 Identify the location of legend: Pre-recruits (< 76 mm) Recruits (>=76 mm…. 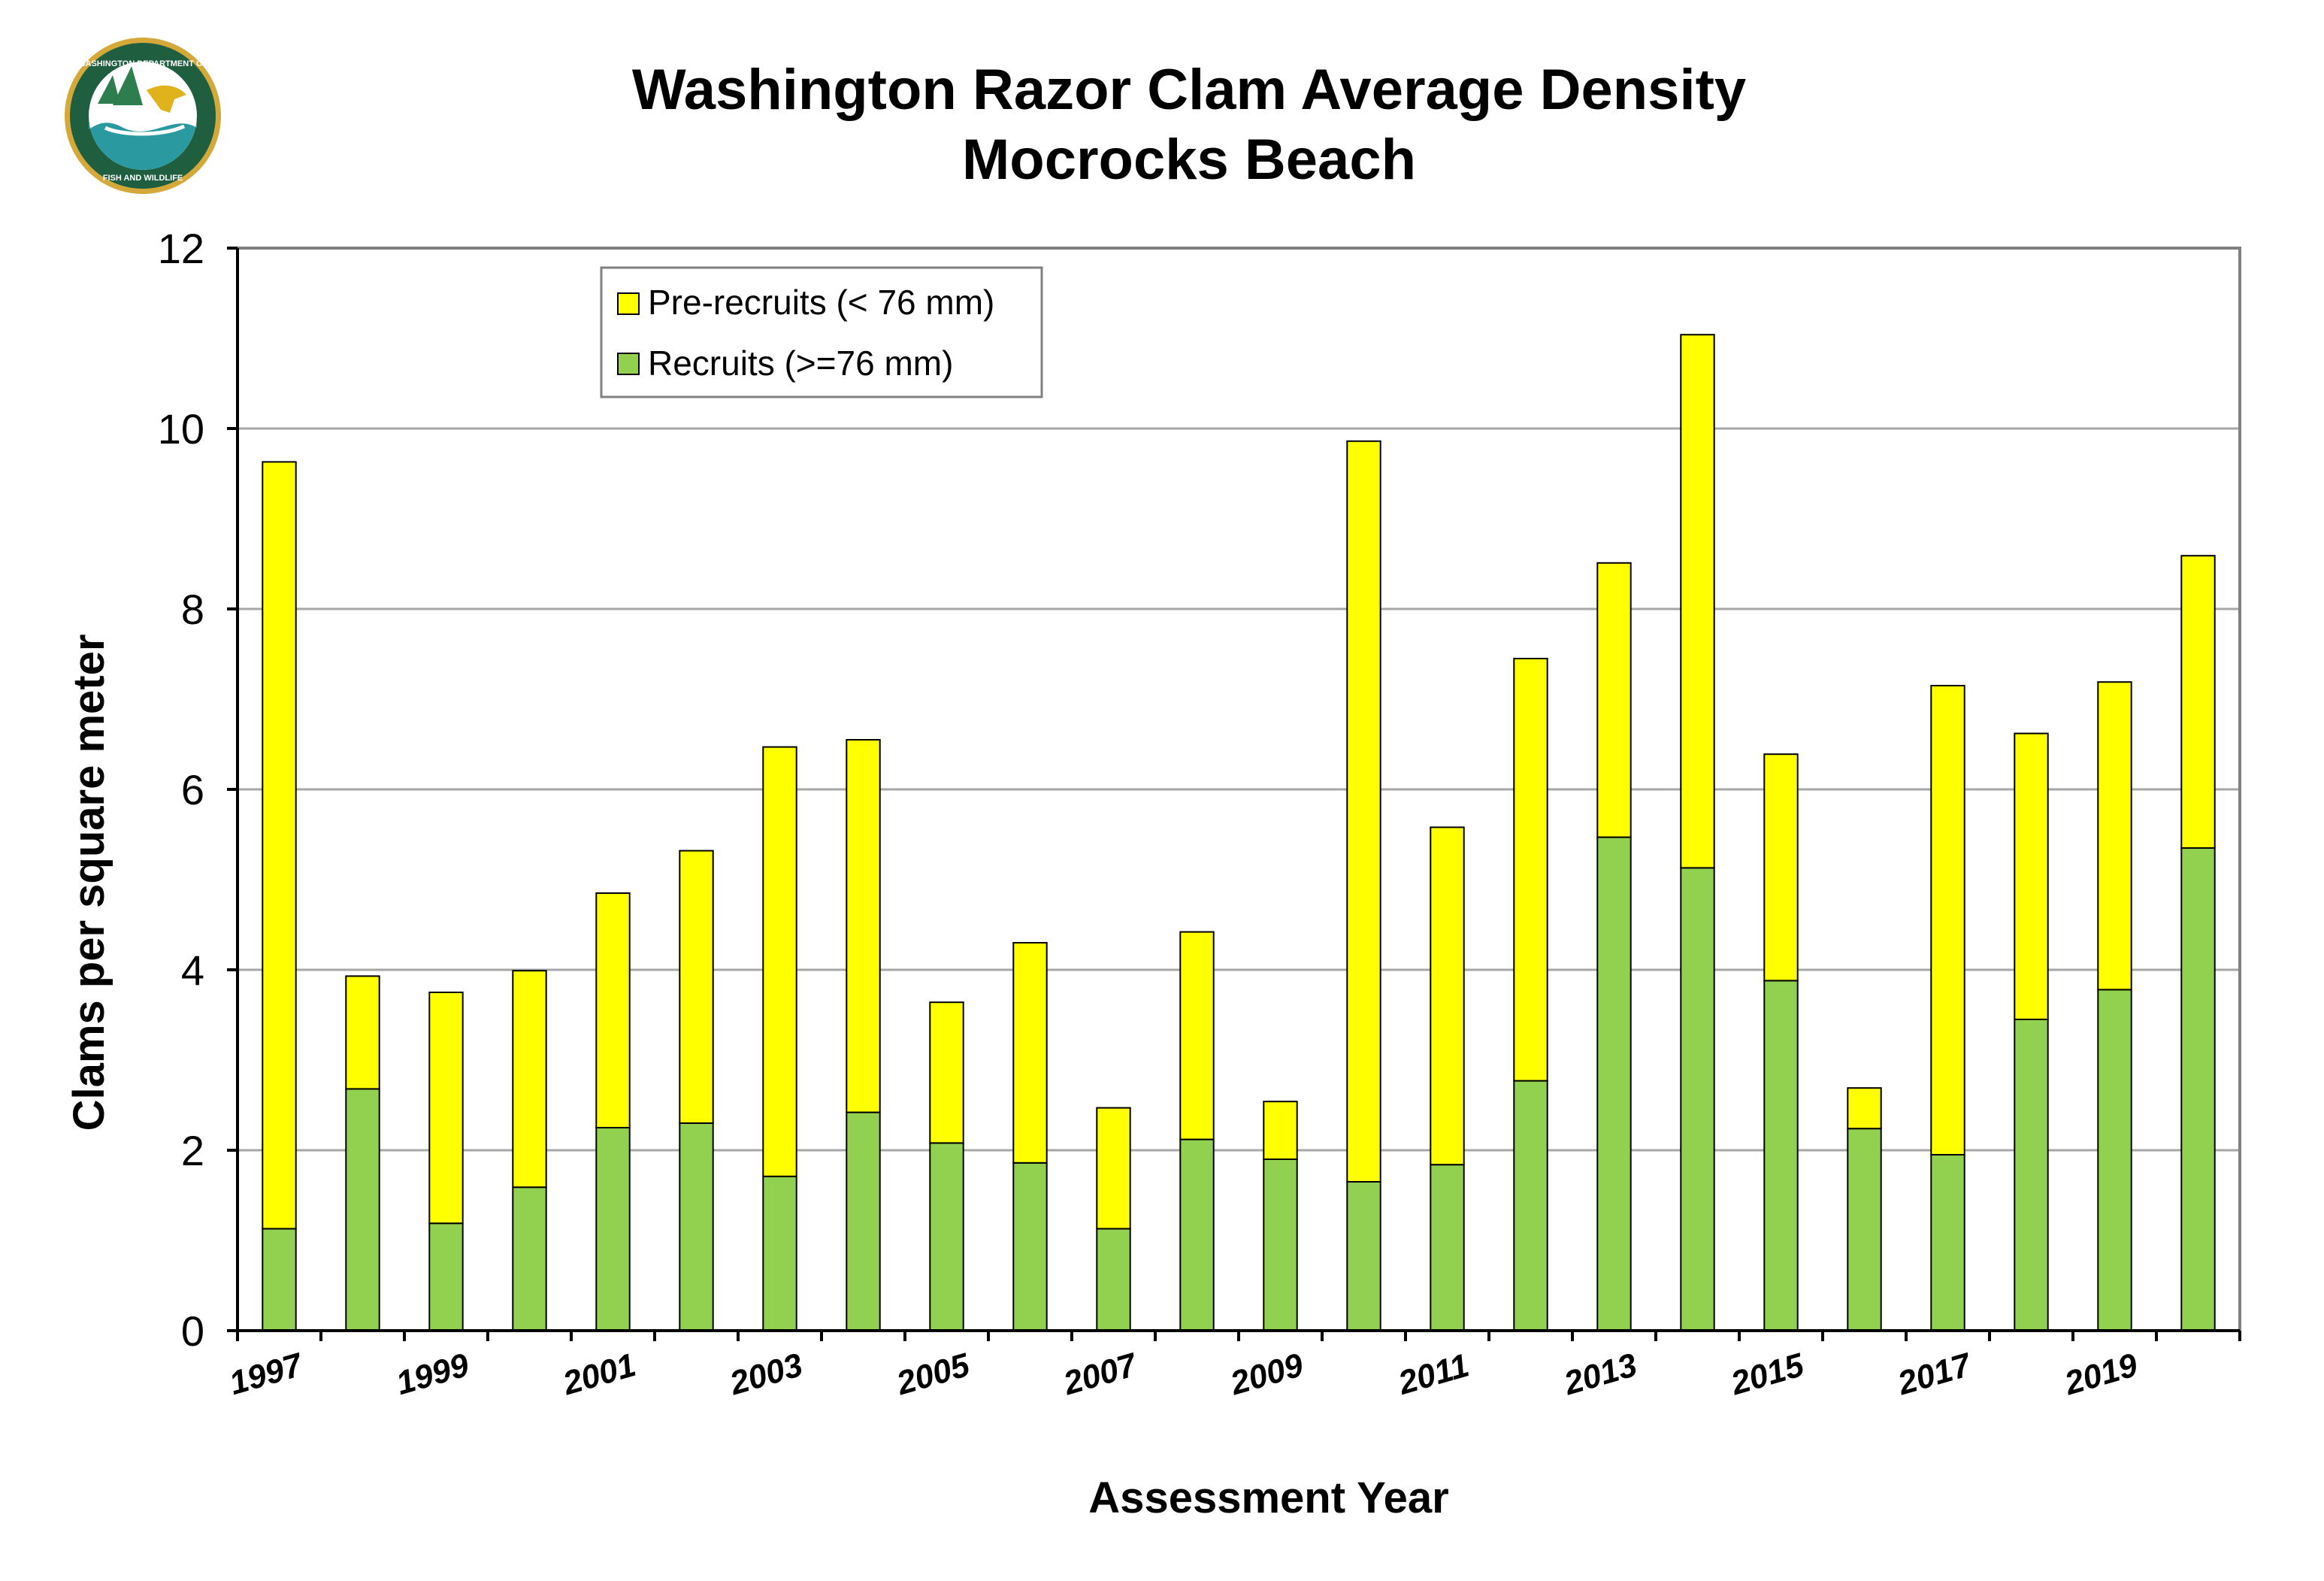
(822, 332).